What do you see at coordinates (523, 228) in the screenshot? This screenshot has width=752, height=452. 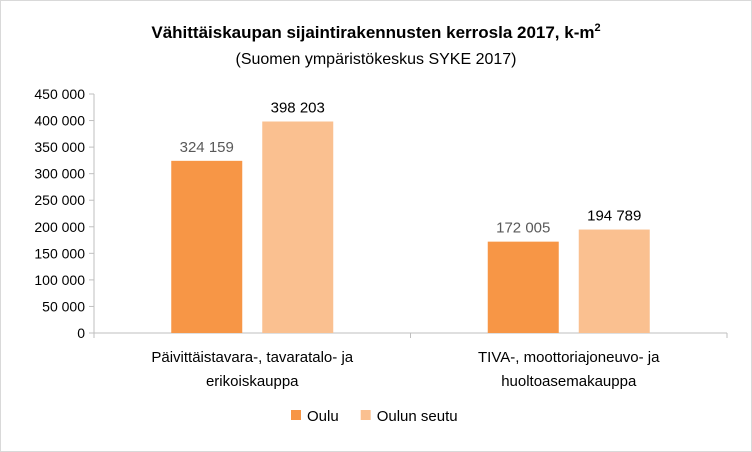 I see `data-label: 172 005` at bounding box center [523, 228].